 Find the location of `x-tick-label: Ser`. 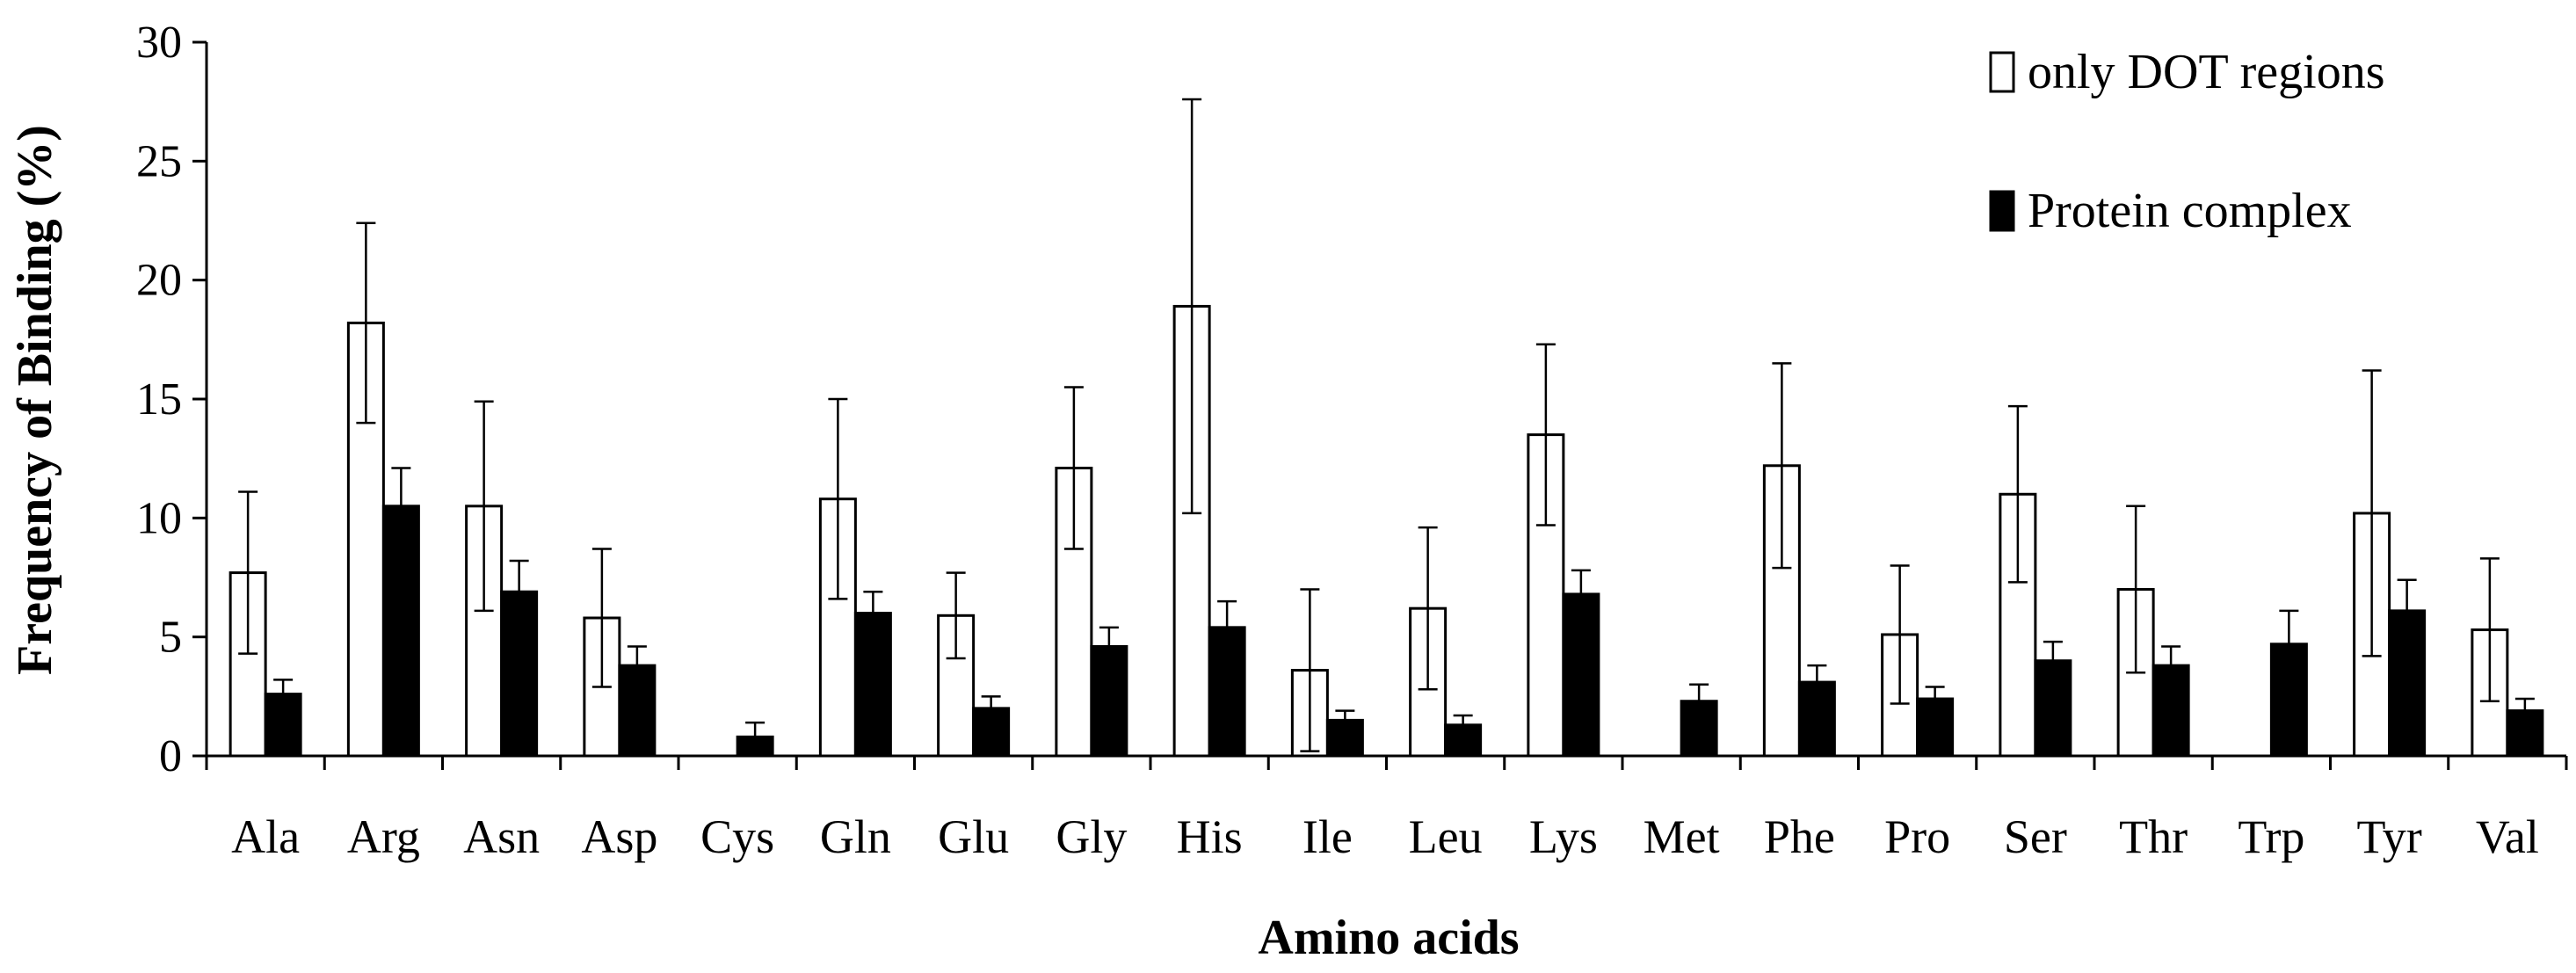

x-tick-label: Ser is located at coordinates (2035, 837).